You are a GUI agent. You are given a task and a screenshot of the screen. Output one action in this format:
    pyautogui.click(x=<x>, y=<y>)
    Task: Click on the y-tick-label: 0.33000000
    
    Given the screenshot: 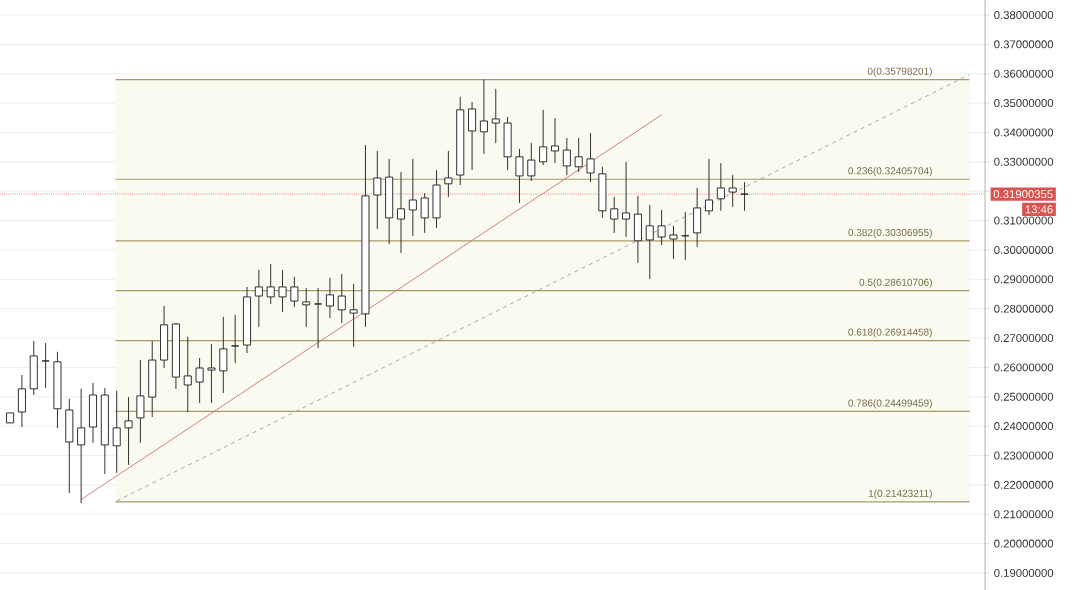 What is the action you would take?
    pyautogui.click(x=1024, y=161)
    